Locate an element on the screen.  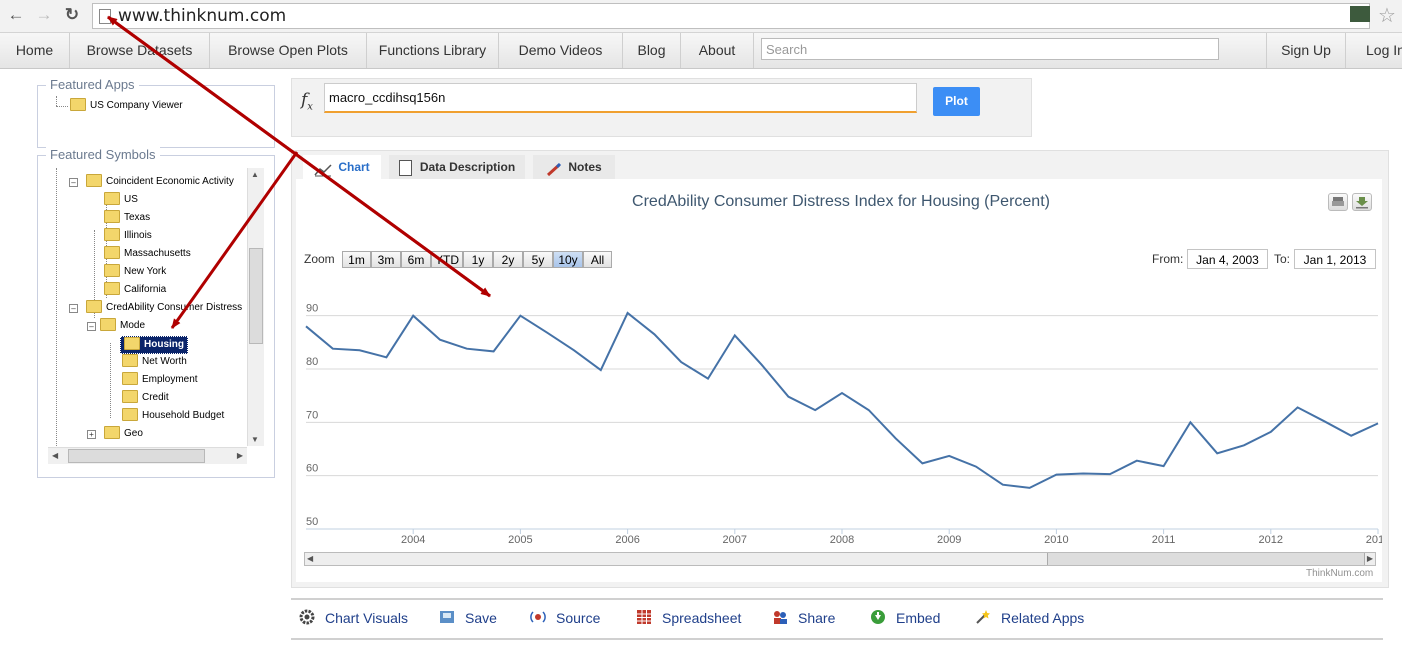
toolbar-label: Embed is located at coordinates (918, 618).